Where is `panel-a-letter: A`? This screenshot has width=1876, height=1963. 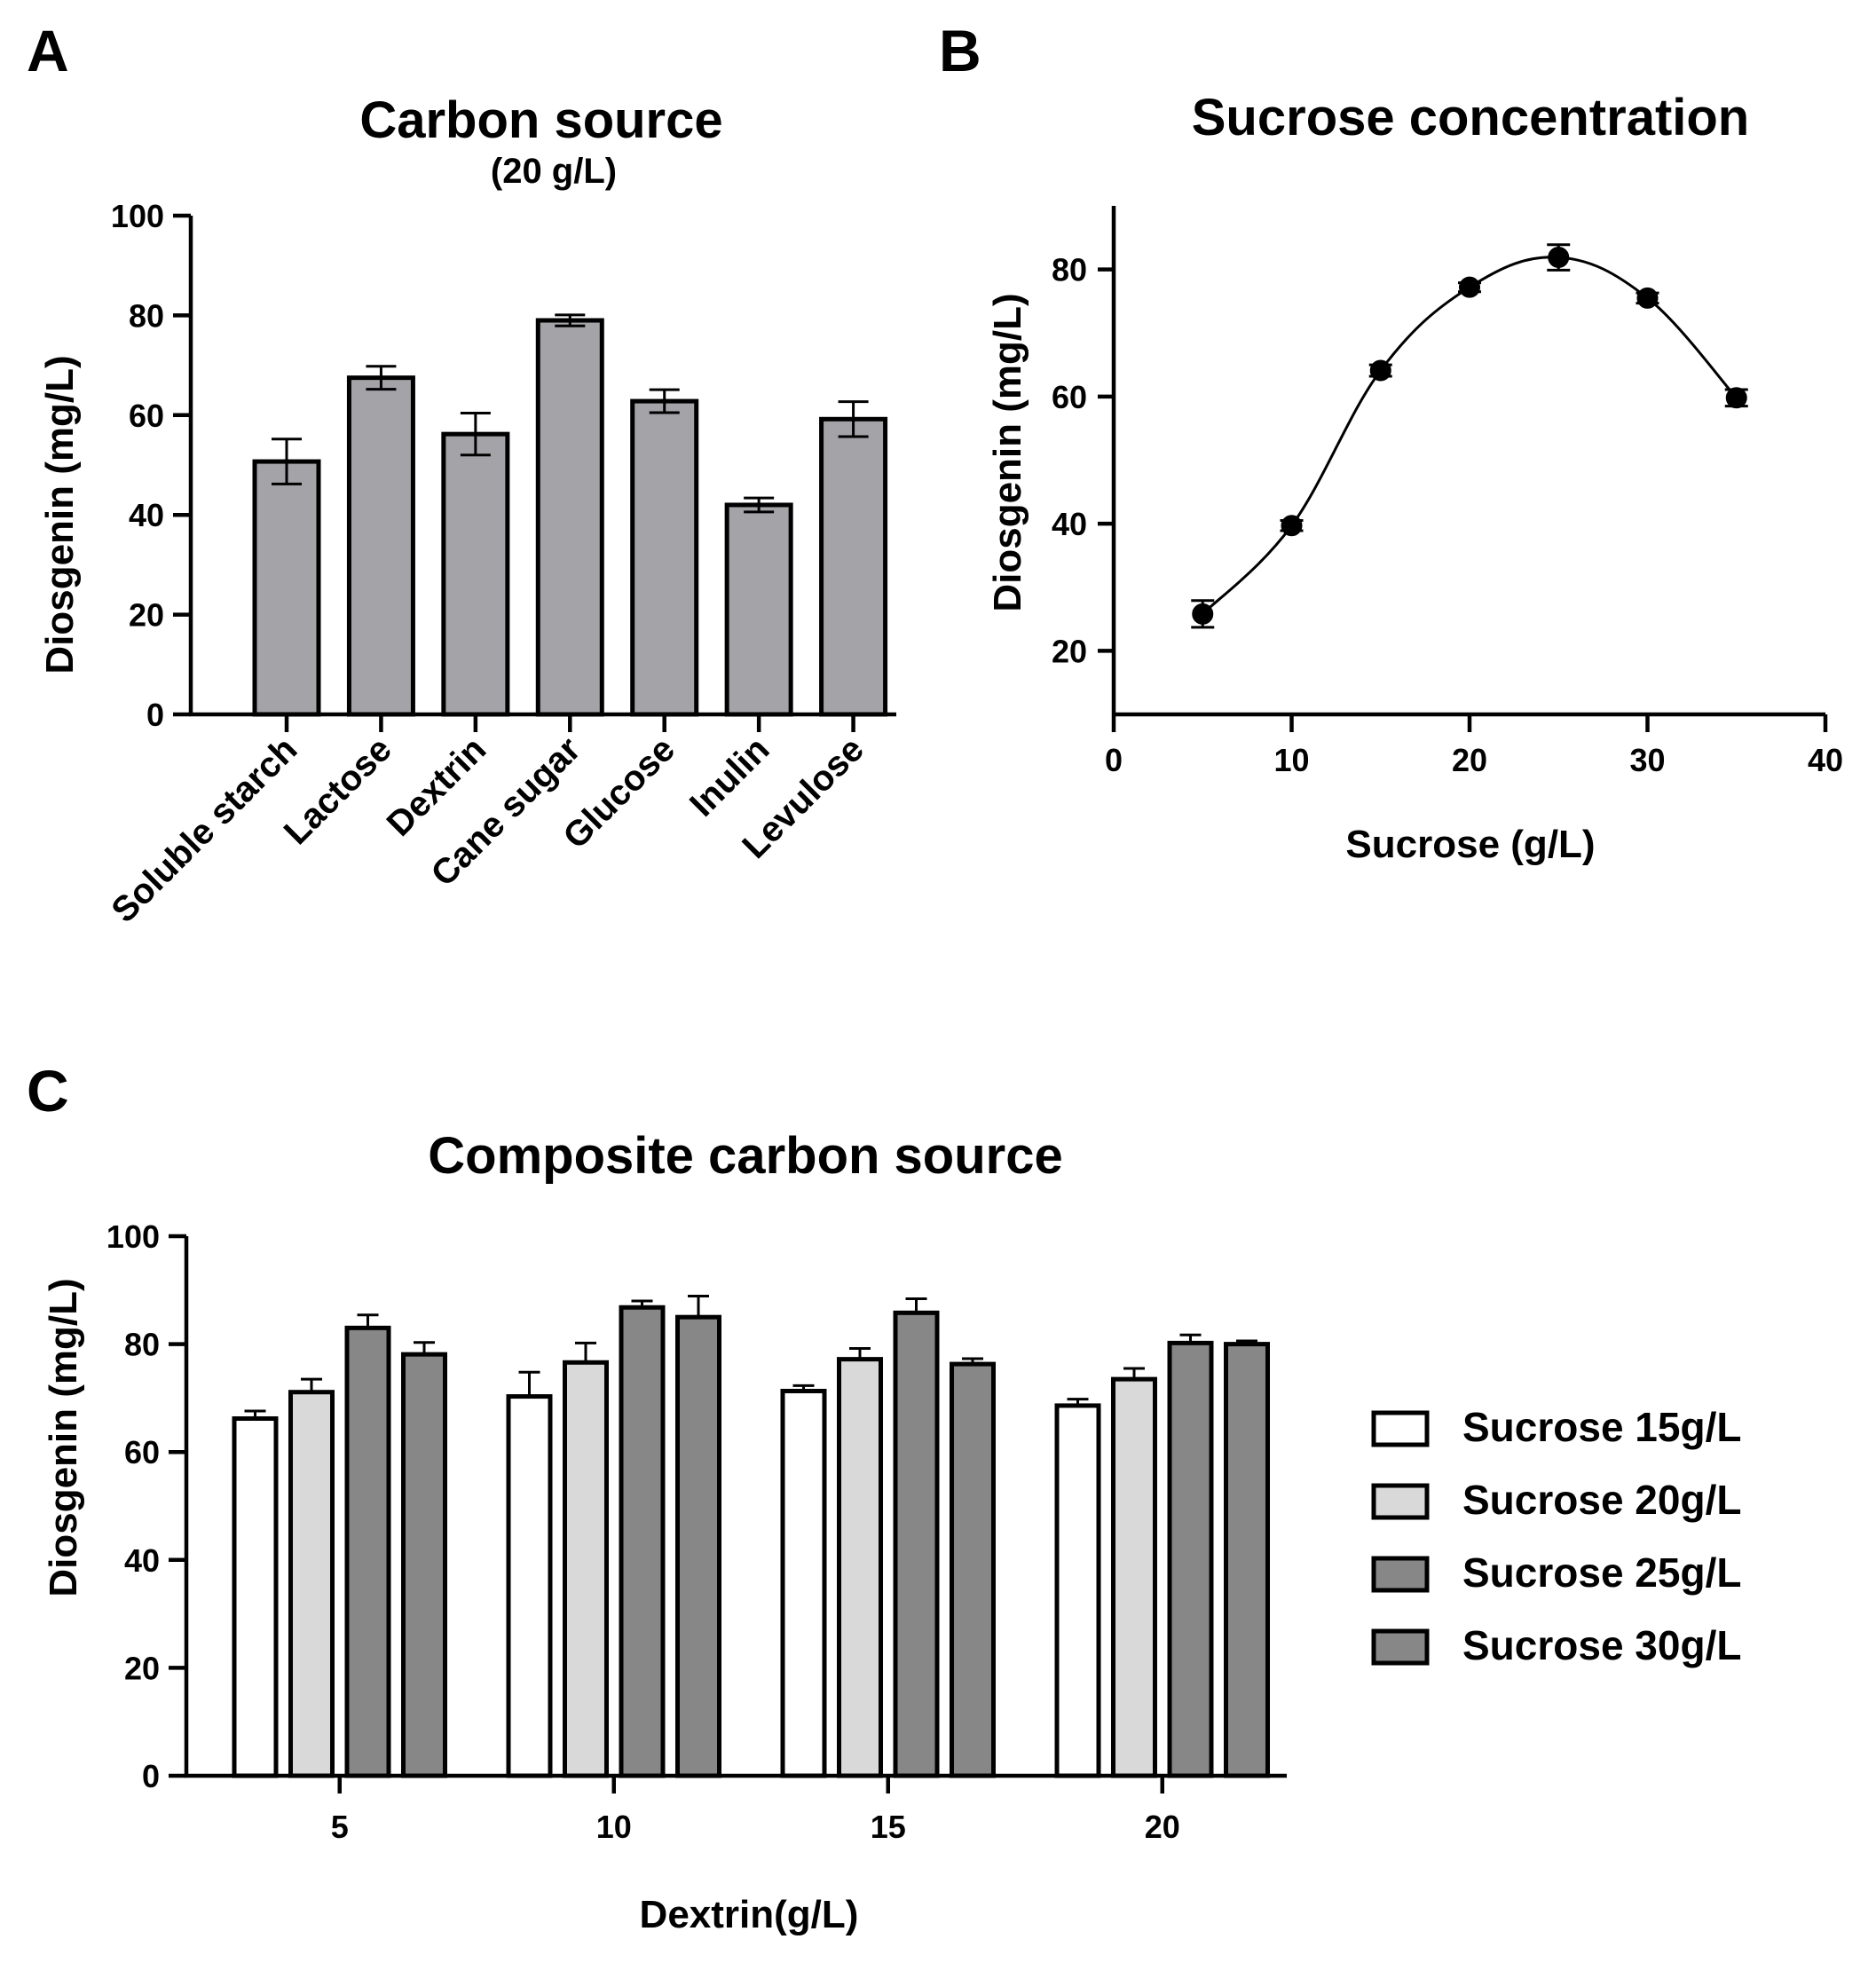
panel-a-letter: A is located at coordinates (48, 50).